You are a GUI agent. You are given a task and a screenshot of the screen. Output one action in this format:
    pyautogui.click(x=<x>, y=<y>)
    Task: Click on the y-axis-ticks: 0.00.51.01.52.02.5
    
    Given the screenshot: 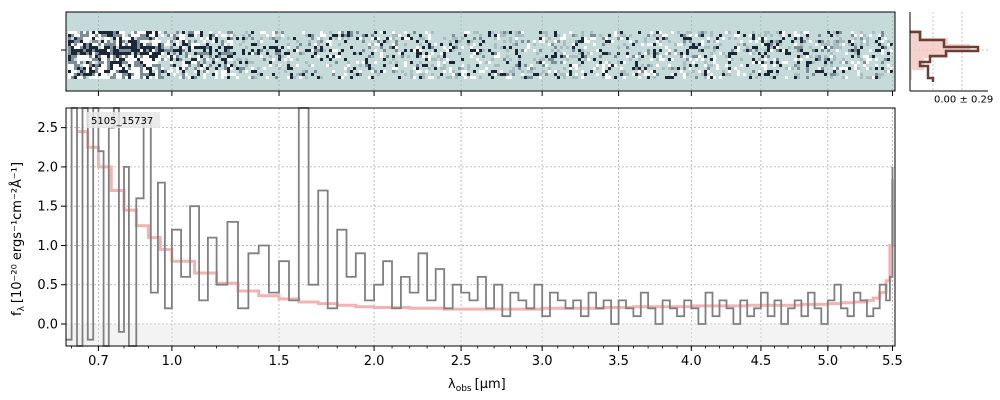 What is the action you would take?
    pyautogui.click(x=51, y=227)
    